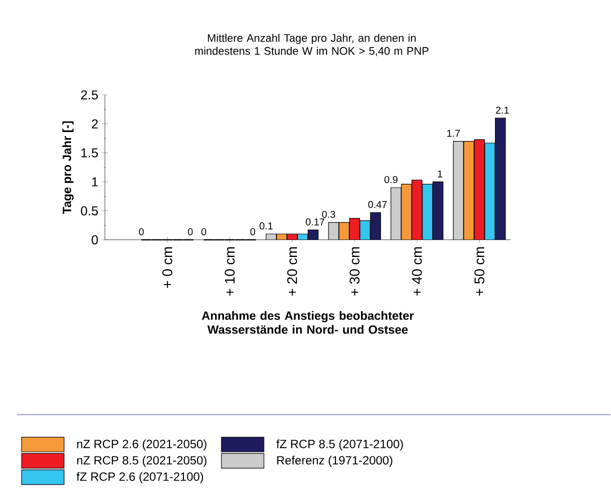 This screenshot has width=611, height=497. Describe the element at coordinates (95, 124) in the screenshot. I see `y-tick-label: 2` at that location.